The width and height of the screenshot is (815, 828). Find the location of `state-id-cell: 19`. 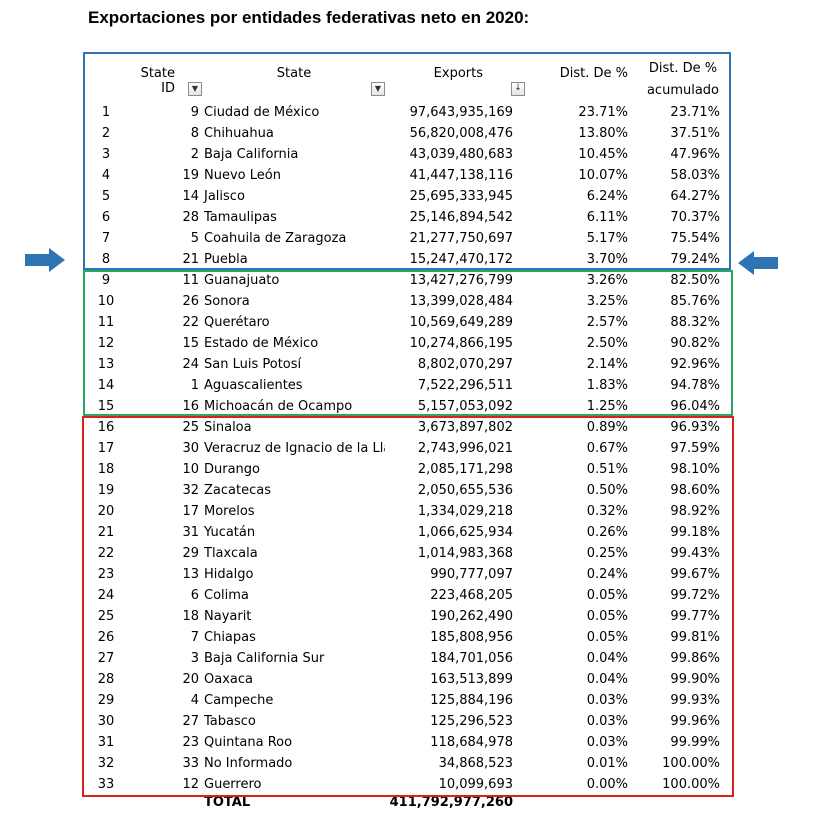

state-id-cell: 19 is located at coordinates (190, 175).